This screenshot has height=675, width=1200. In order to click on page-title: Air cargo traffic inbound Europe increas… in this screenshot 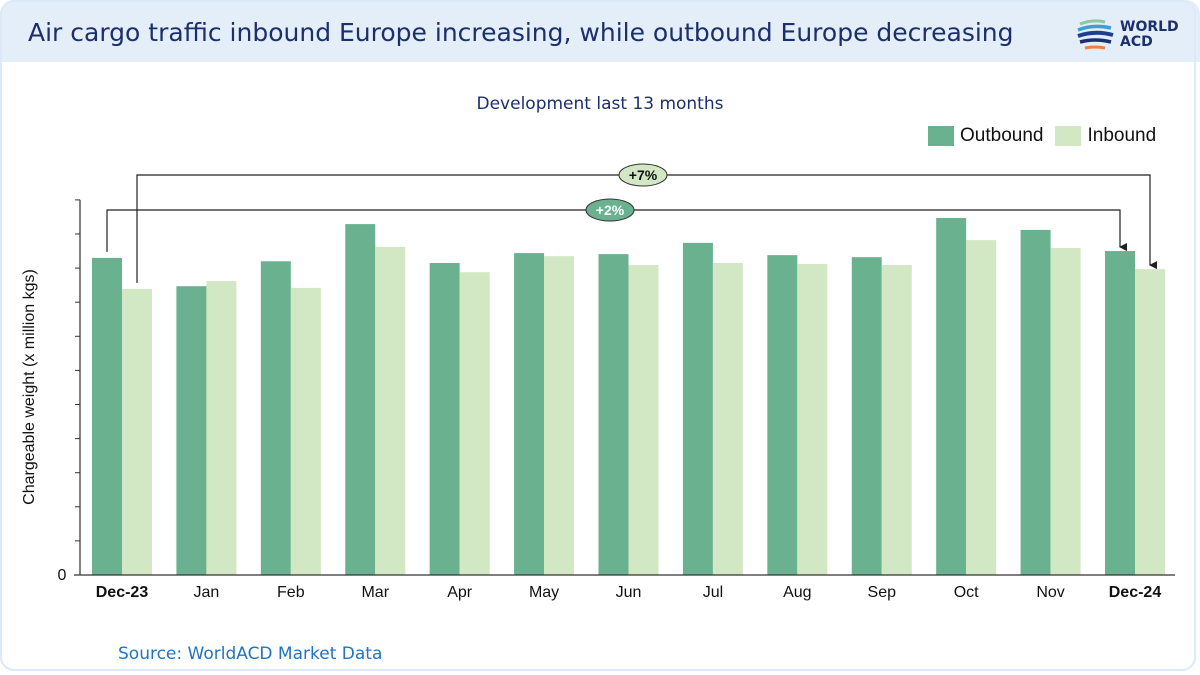, I will do `click(521, 32)`.